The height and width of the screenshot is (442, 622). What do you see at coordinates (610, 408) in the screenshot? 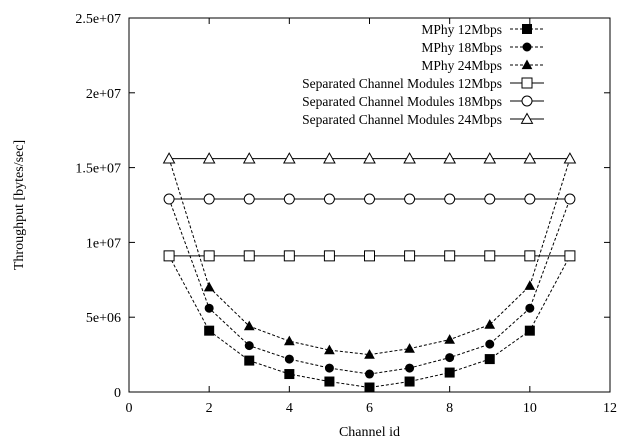
I see `x-tick-label: 12` at bounding box center [610, 408].